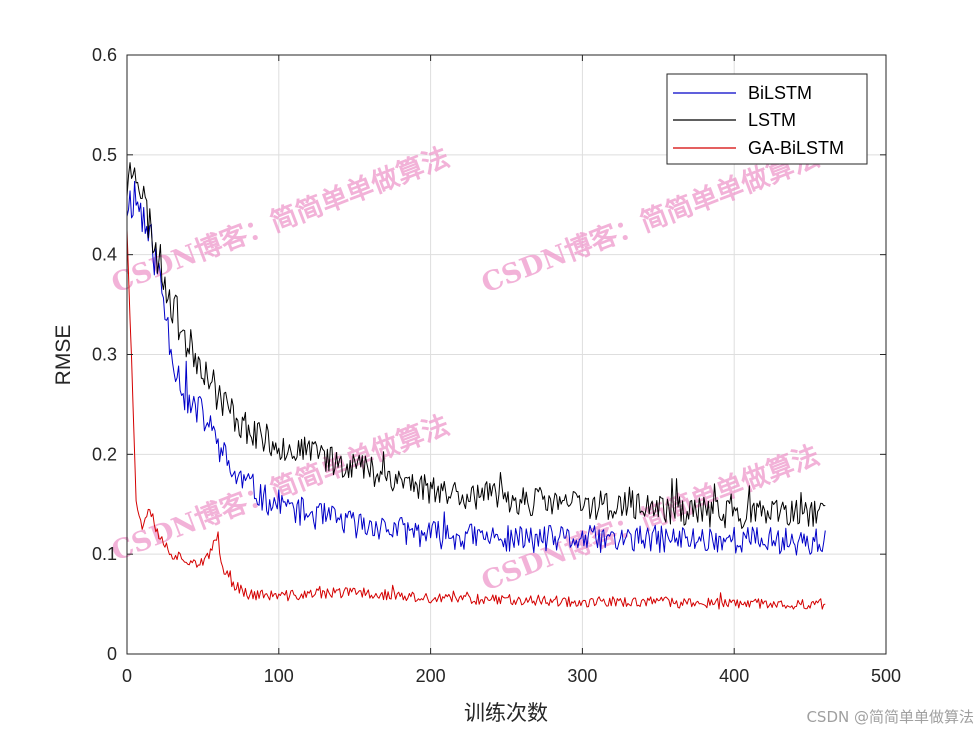 The image size is (980, 735). Describe the element at coordinates (63, 355) in the screenshot. I see `y-axis-label: RMSE` at that location.